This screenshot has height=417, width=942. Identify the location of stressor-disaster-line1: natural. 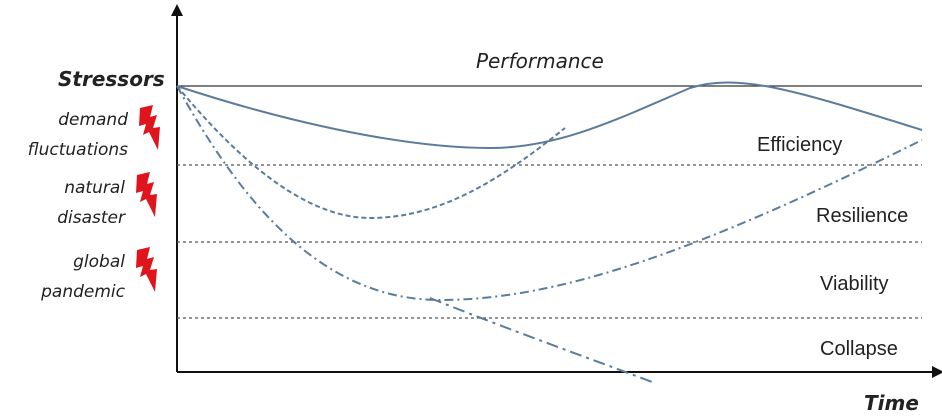
(94, 188).